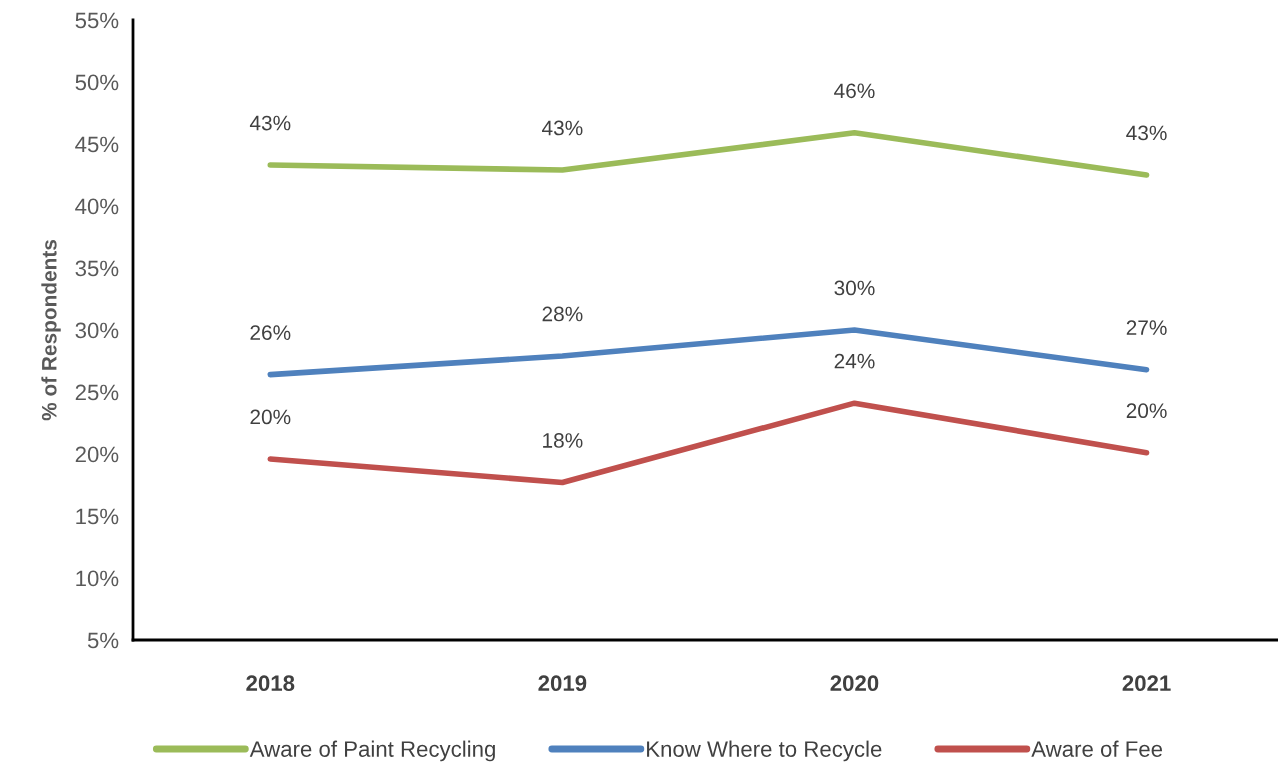  I want to click on data-label: 18%, so click(563, 440).